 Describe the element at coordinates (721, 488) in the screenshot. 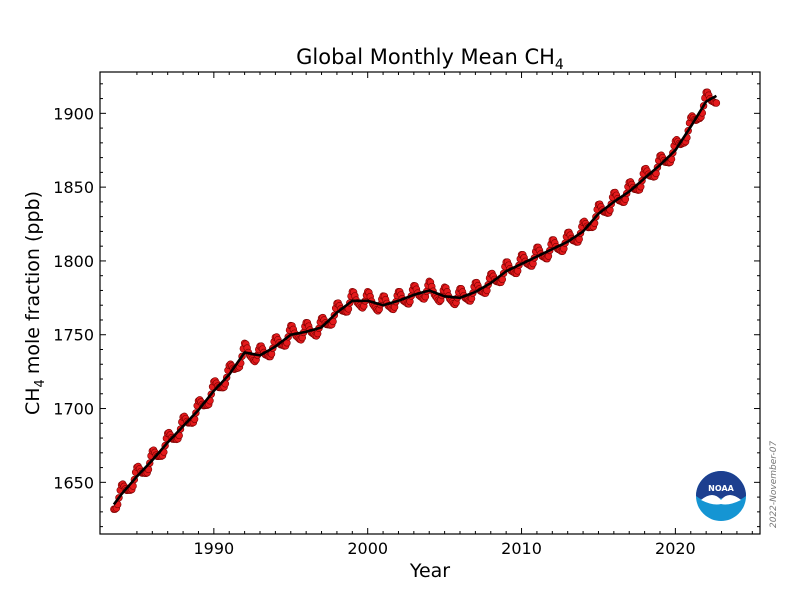

I see `noaa-logo-text: NOAA` at that location.